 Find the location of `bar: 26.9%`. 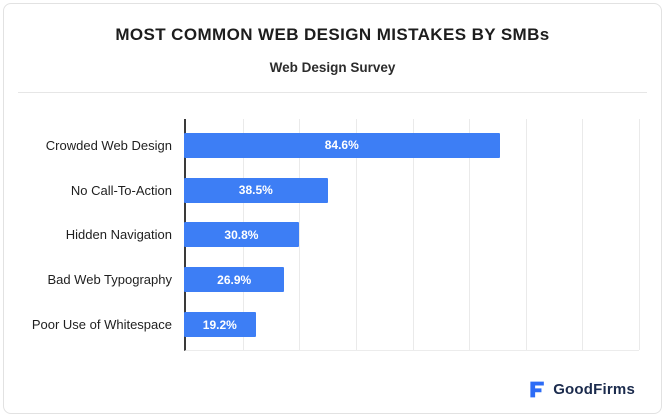

bar: 26.9% is located at coordinates (234, 280).